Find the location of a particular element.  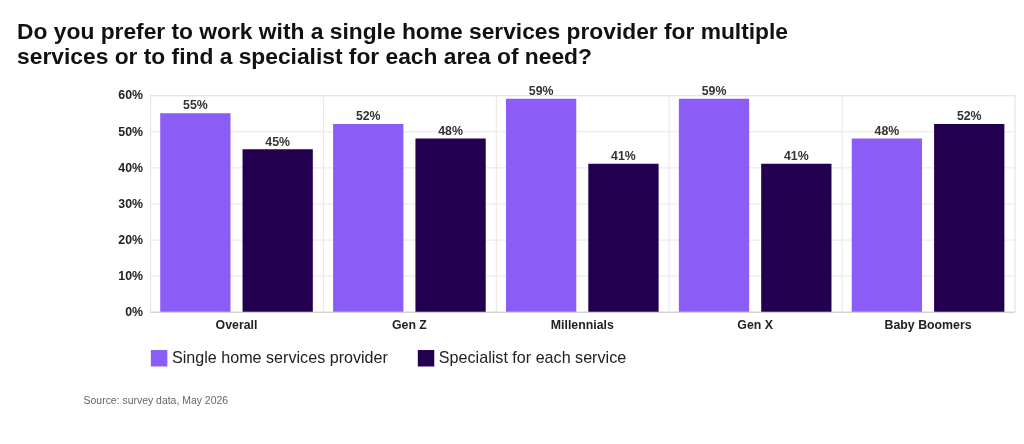

legend-label: Single home services provider is located at coordinates (280, 357).